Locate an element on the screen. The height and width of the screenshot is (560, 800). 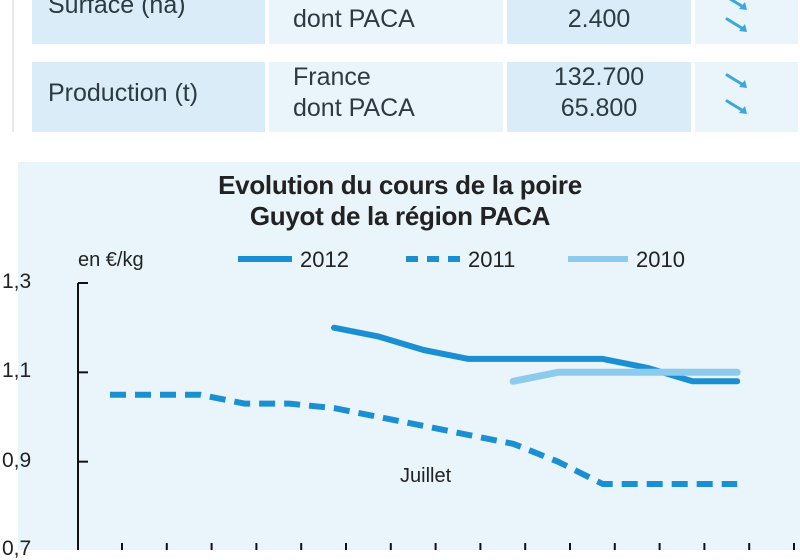
y-tick-label: 1,1 is located at coordinates (17, 370).